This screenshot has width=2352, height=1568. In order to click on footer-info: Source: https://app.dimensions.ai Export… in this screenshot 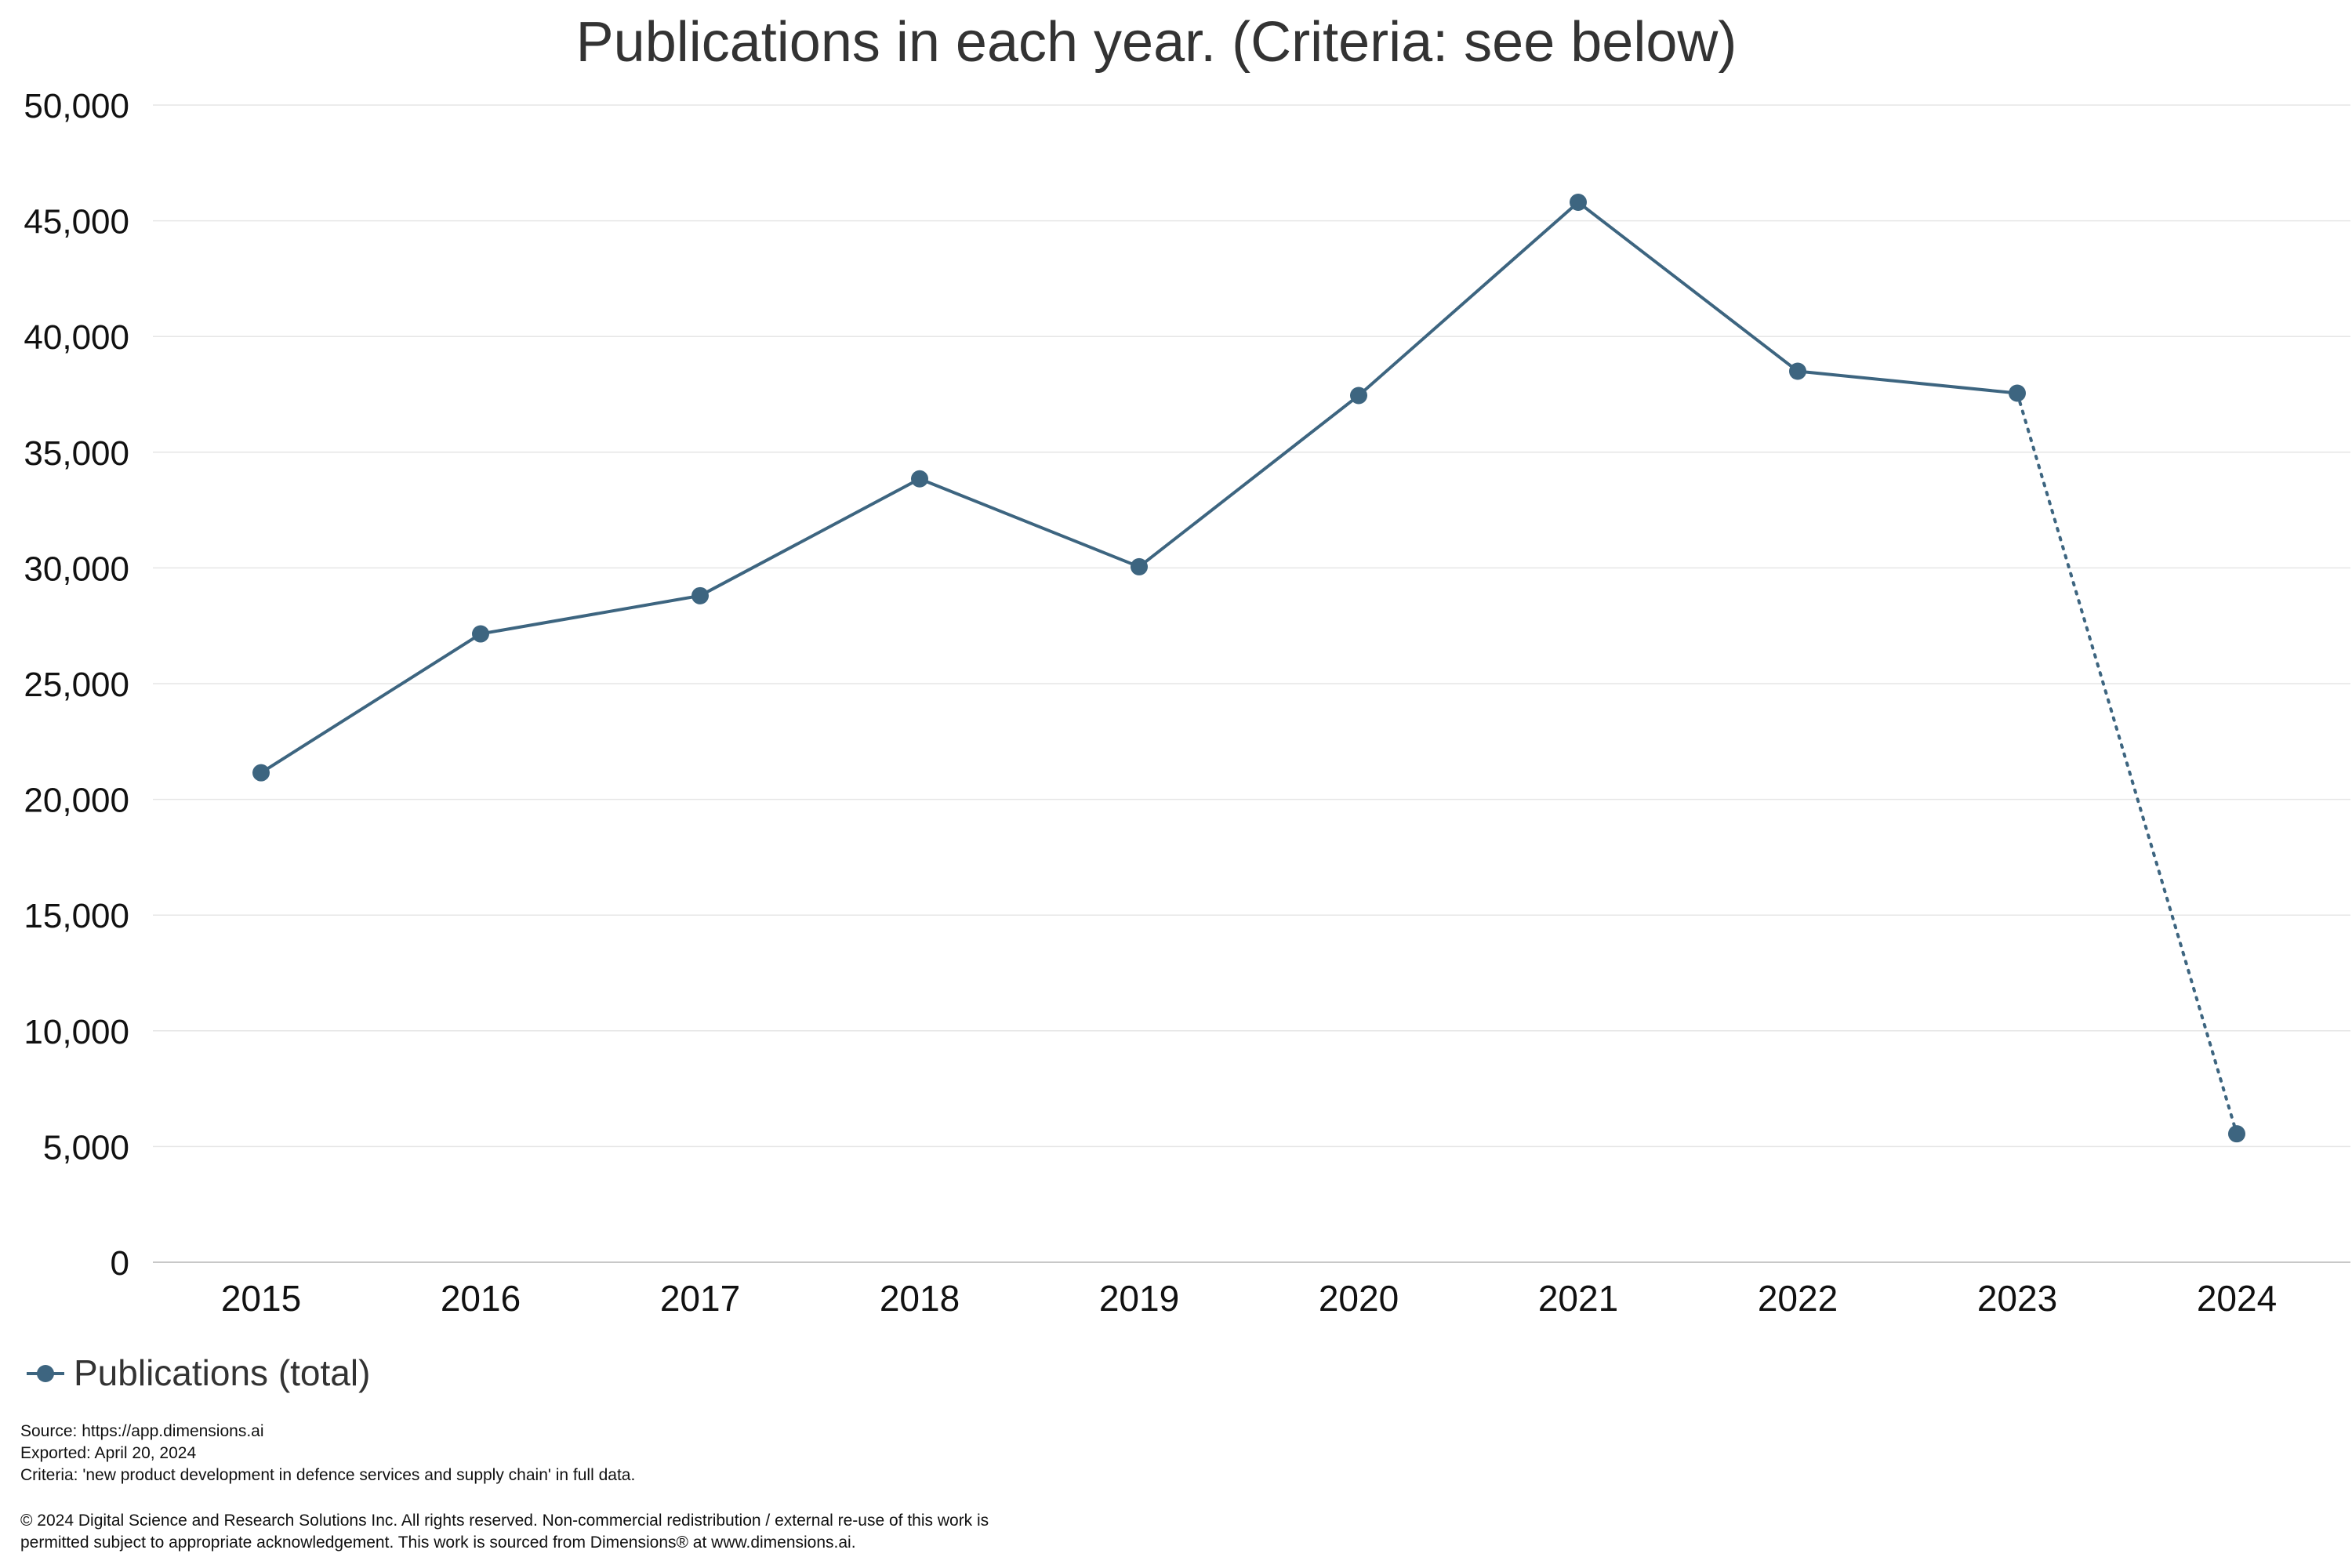, I will do `click(327, 1453)`.